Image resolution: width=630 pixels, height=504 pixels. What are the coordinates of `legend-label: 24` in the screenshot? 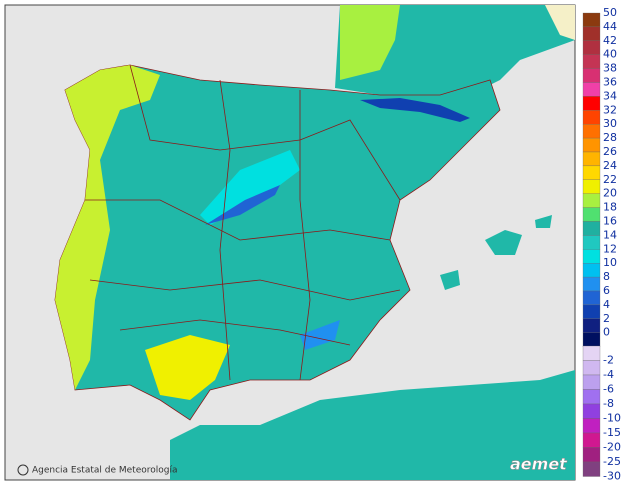 It's located at (610, 165).